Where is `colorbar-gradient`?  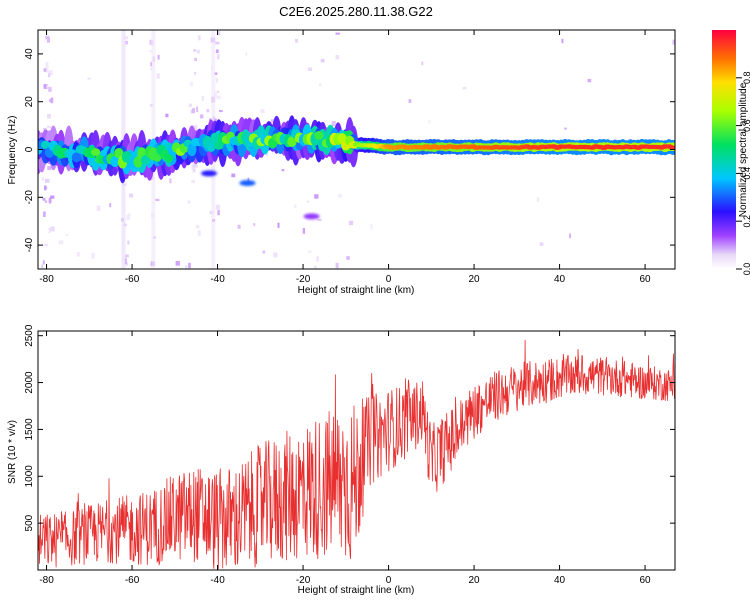 colorbar-gradient is located at coordinates (724, 149).